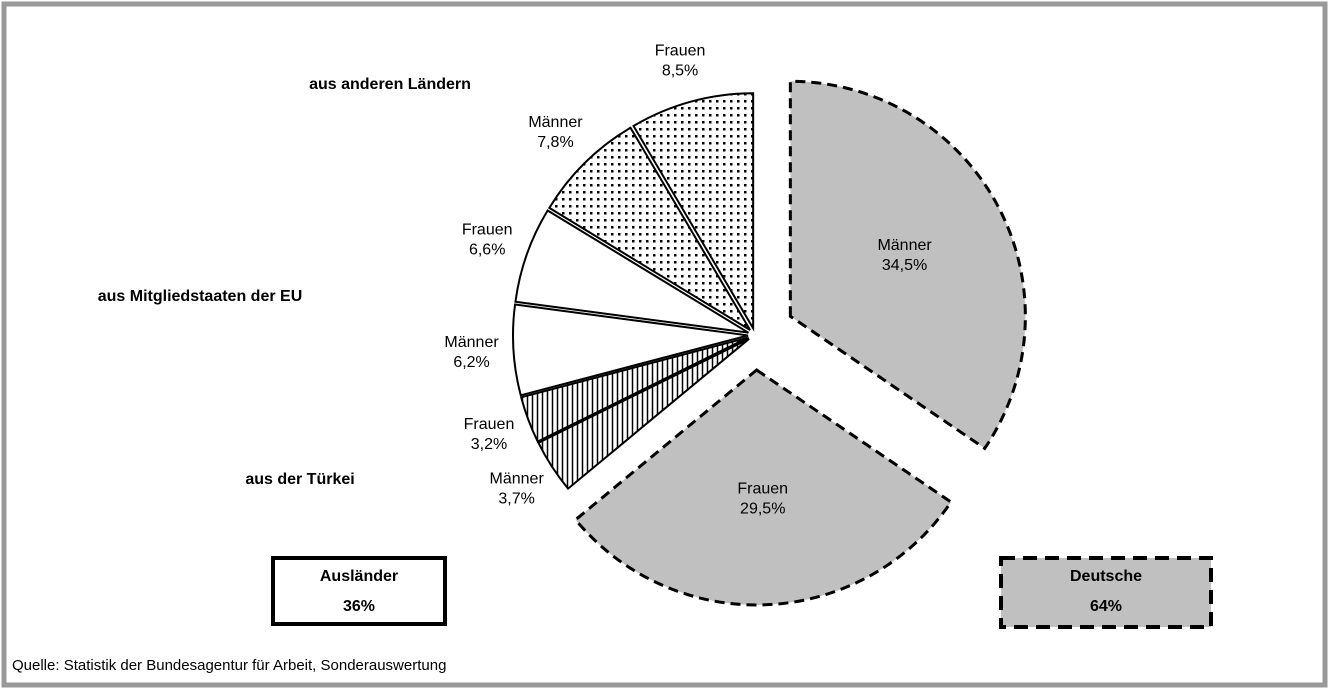  I want to click on group-label: aus Mitgliedstaaten der EU, so click(200, 296).